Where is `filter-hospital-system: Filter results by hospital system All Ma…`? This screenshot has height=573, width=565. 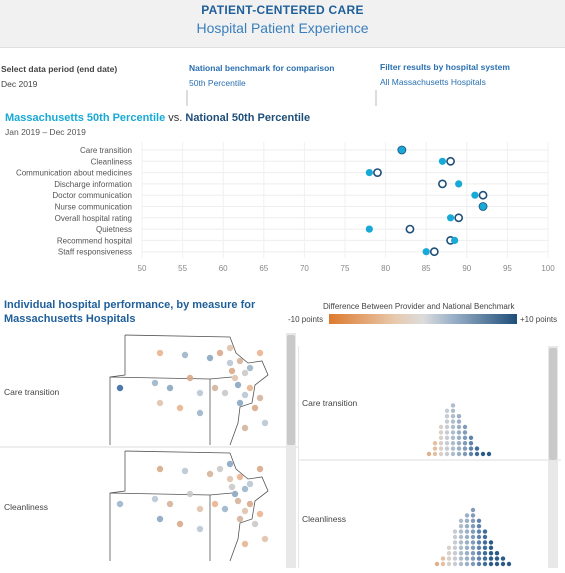 filter-hospital-system: Filter results by hospital system All Ma… is located at coordinates (445, 74).